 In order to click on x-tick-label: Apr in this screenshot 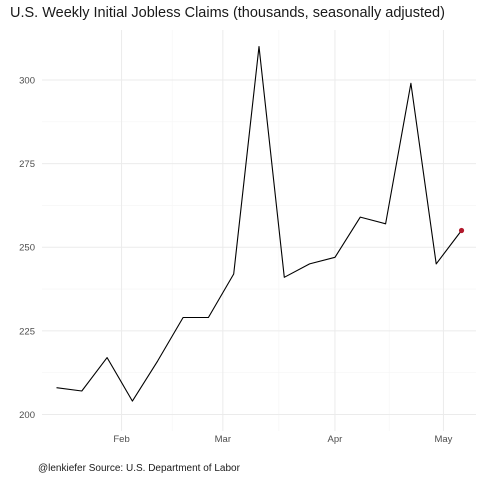, I will do `click(335, 439)`.